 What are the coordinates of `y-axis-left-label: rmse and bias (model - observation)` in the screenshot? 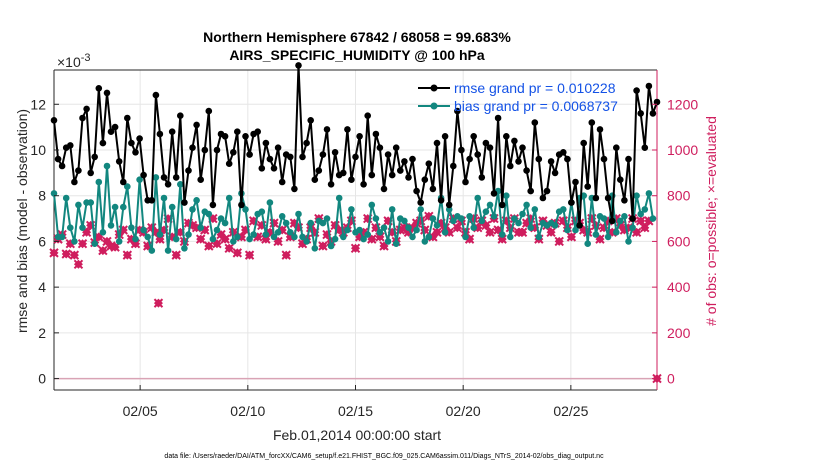 It's located at (22, 221).